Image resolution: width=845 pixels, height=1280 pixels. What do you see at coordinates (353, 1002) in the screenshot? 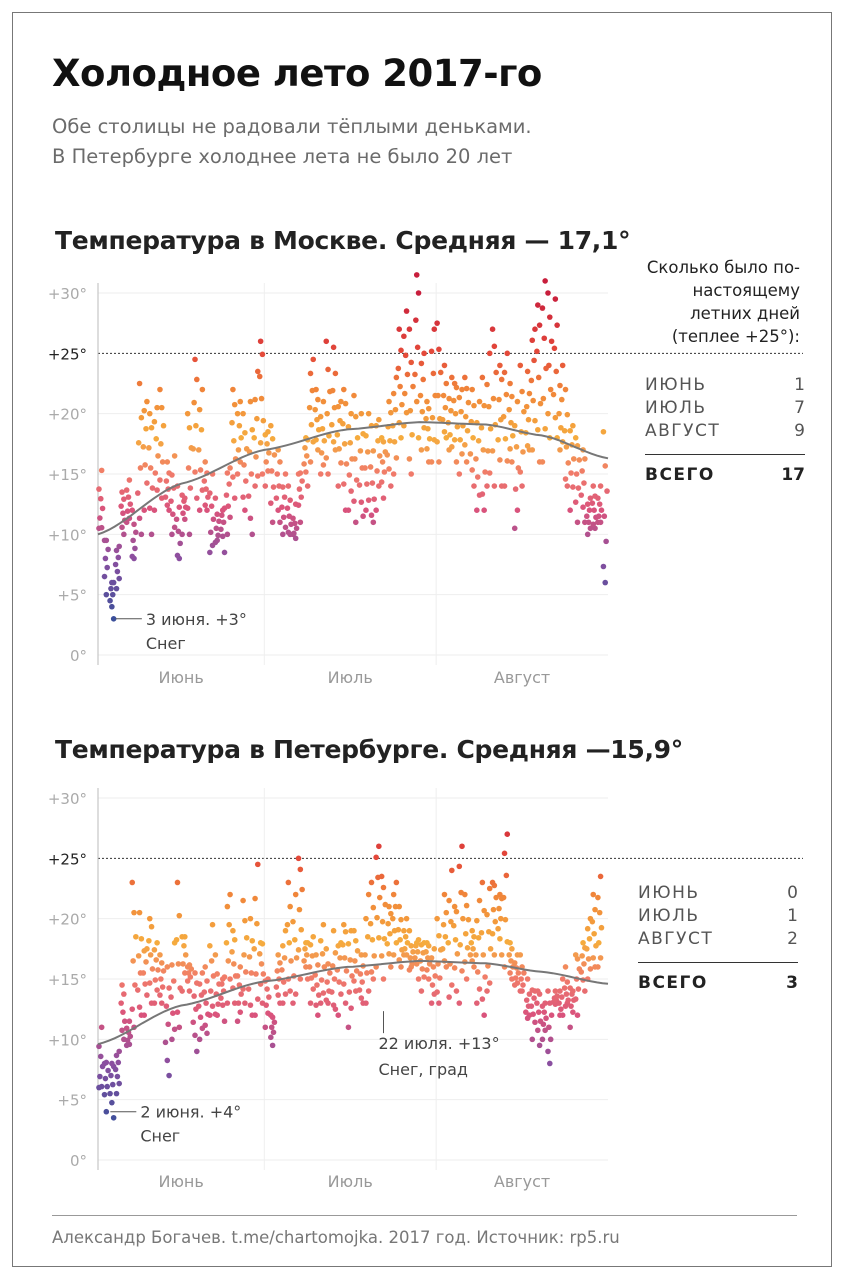
I see `trend-line` at bounding box center [353, 1002].